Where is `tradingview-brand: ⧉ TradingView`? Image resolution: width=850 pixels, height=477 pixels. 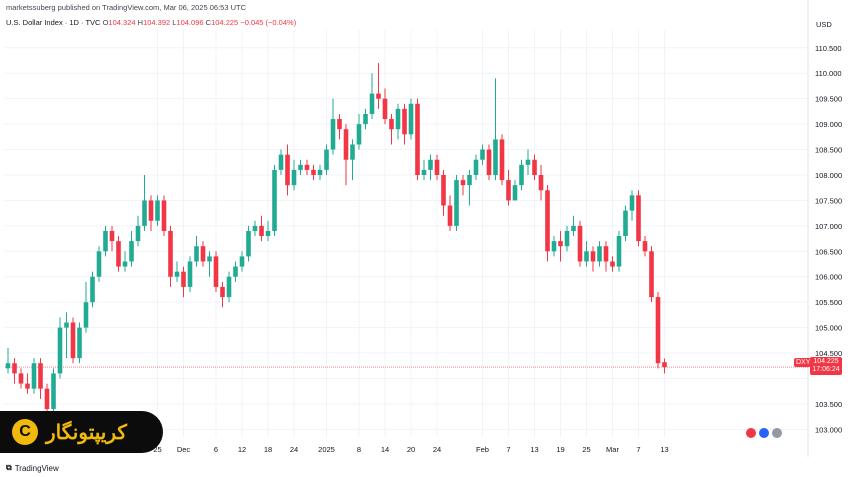 tradingview-brand: ⧉ TradingView is located at coordinates (32, 468).